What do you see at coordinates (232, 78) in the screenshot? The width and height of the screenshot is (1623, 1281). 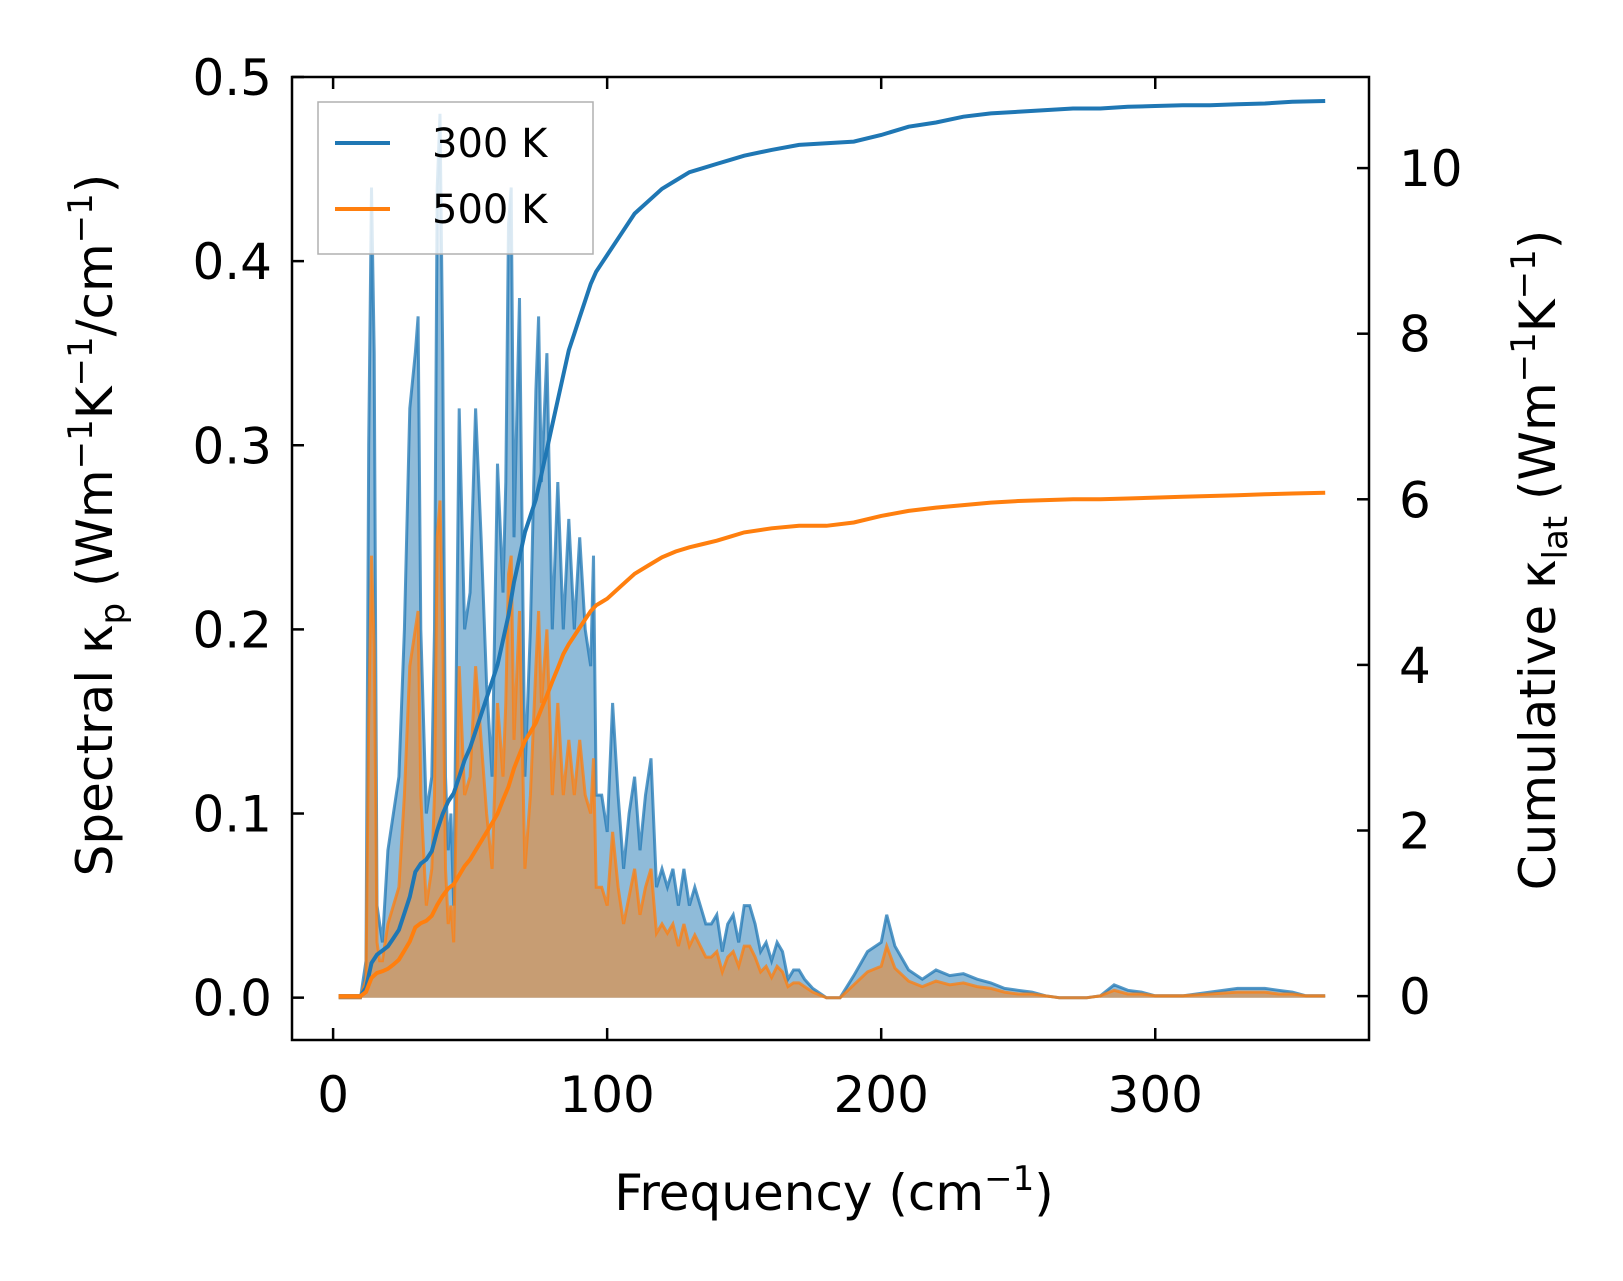 I see `y-left-tick-label: 0.5` at bounding box center [232, 78].